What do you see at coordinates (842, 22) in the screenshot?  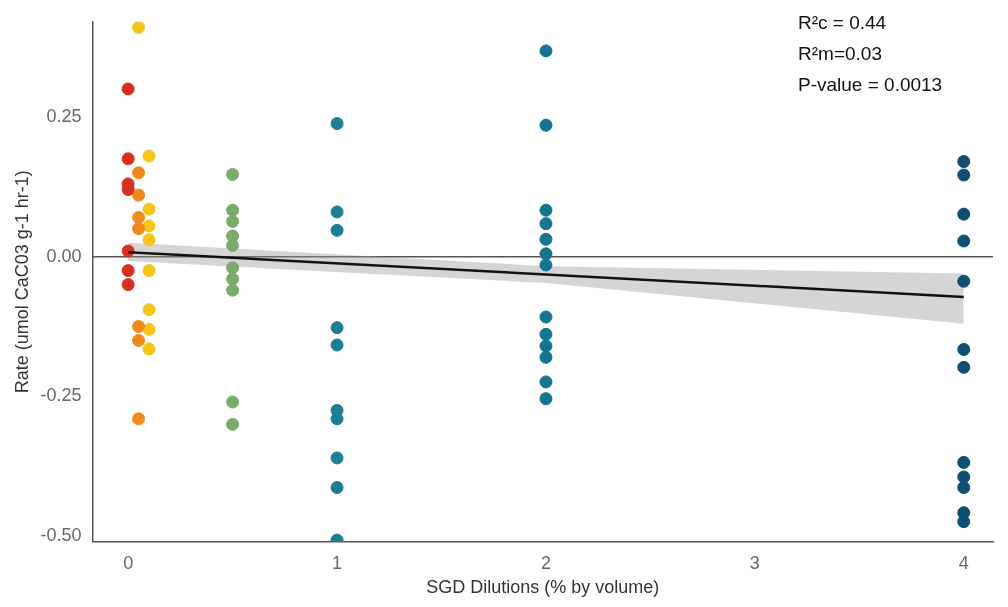 I see `annotation: R²c = 0.44` at bounding box center [842, 22].